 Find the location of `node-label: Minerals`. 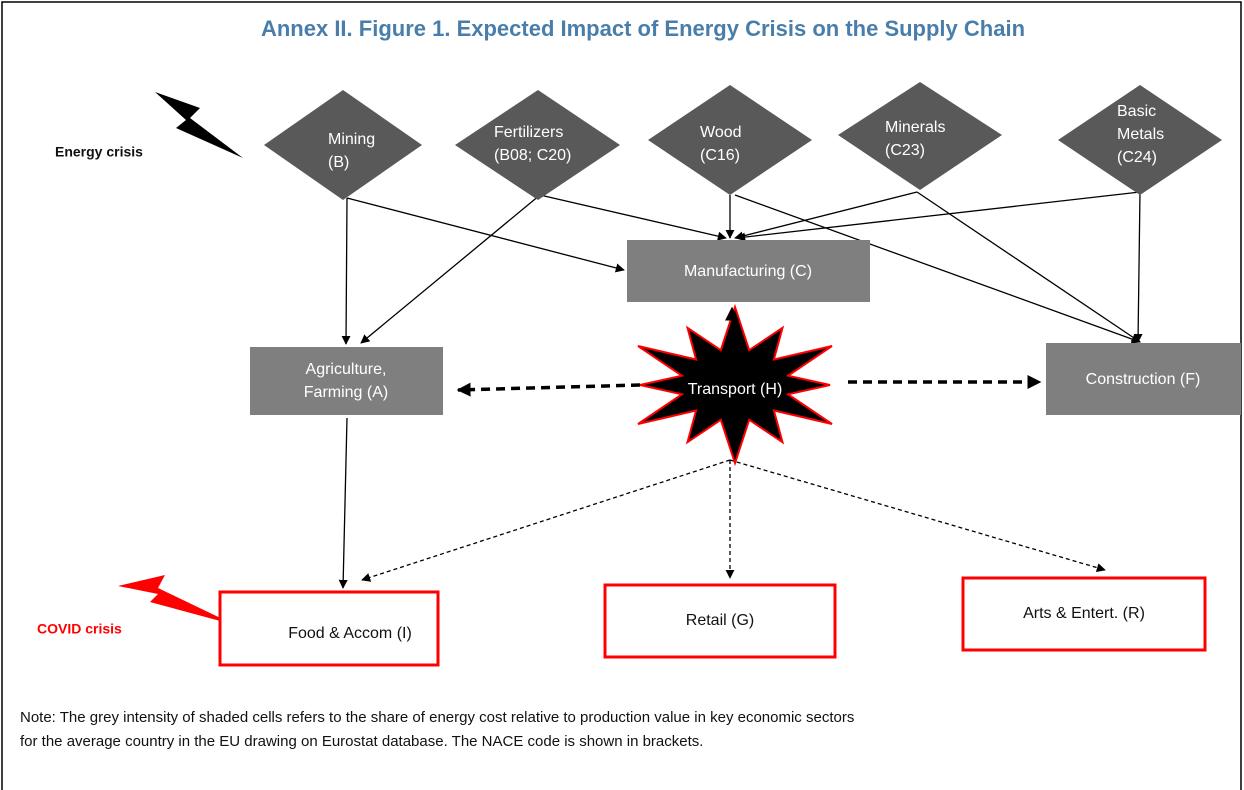

node-label: Minerals is located at coordinates (915, 127).